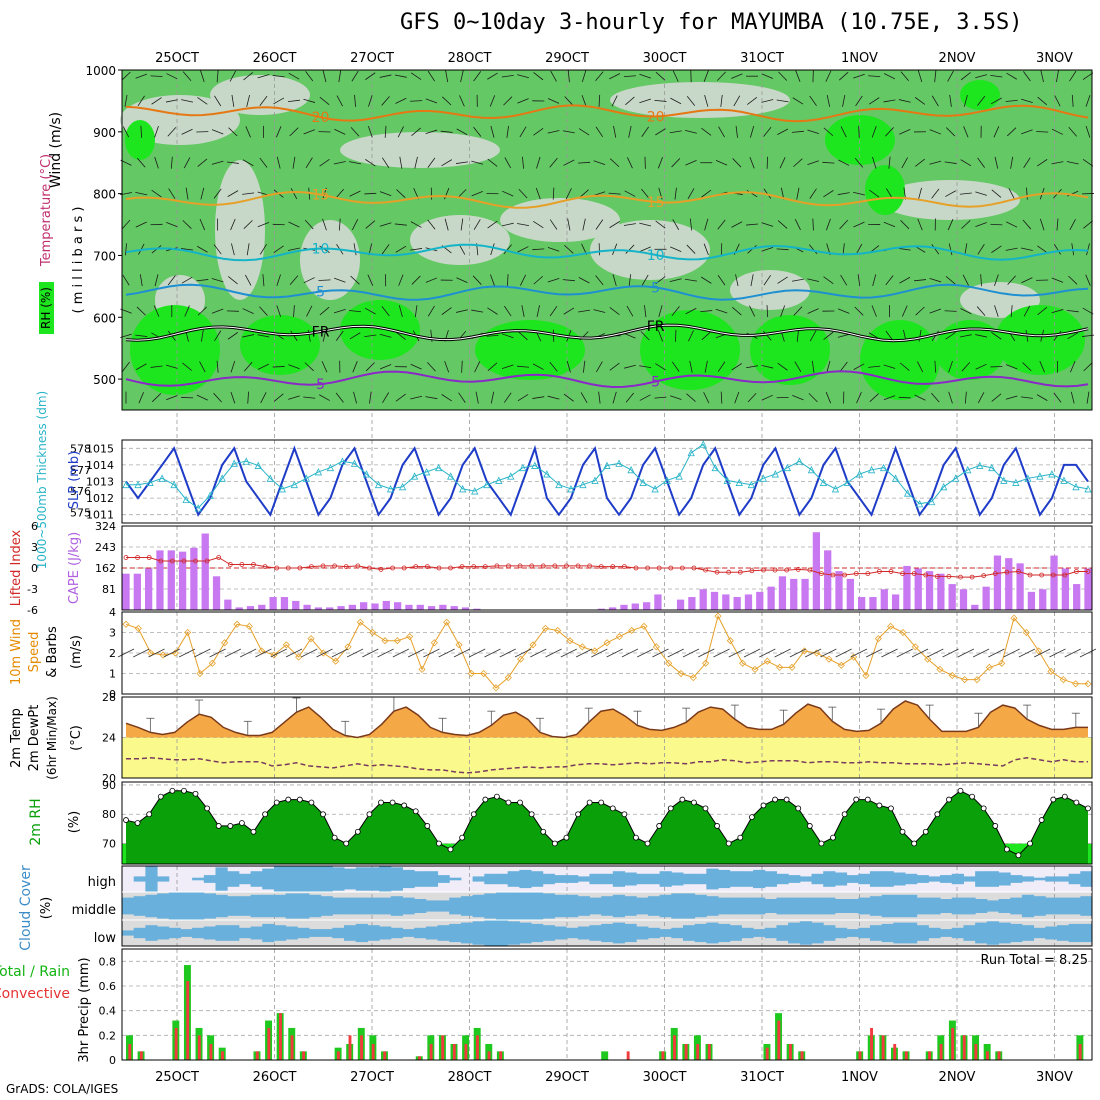 The width and height of the screenshot is (1100, 1100). I want to click on date-label-bottom: 1NOV, so click(859, 1077).